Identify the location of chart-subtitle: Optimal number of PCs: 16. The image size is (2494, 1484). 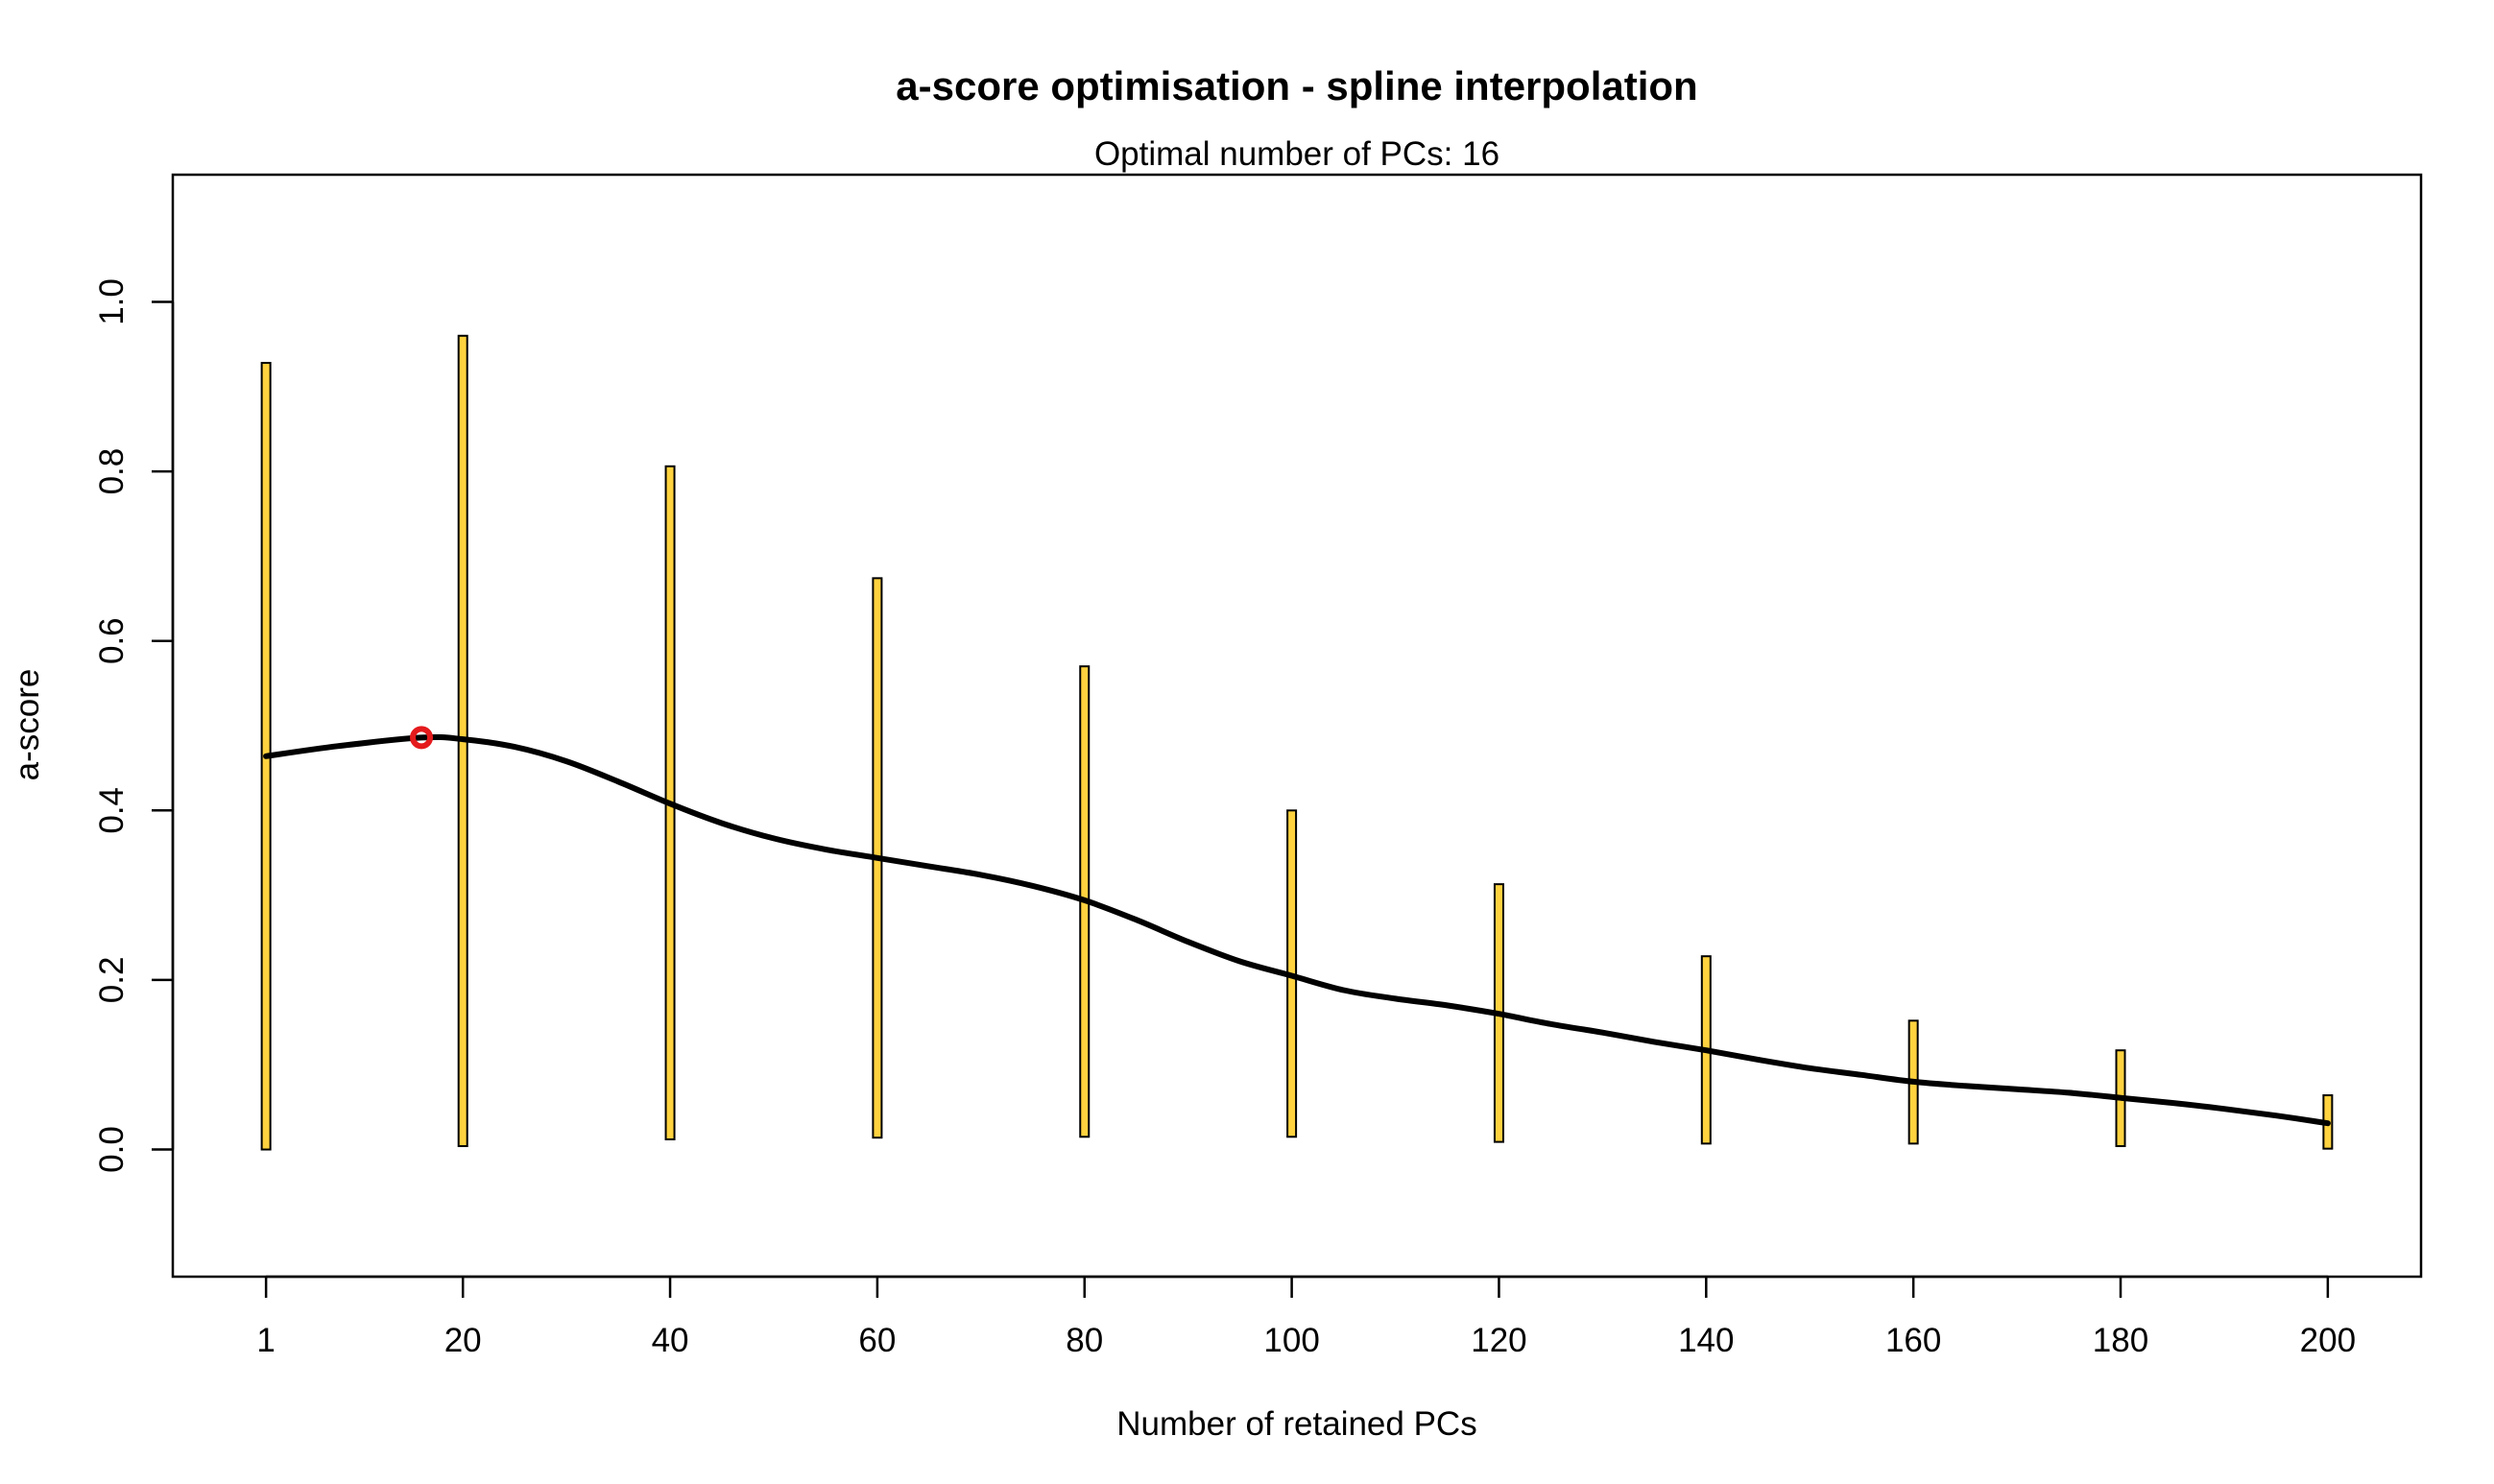
(1296, 154).